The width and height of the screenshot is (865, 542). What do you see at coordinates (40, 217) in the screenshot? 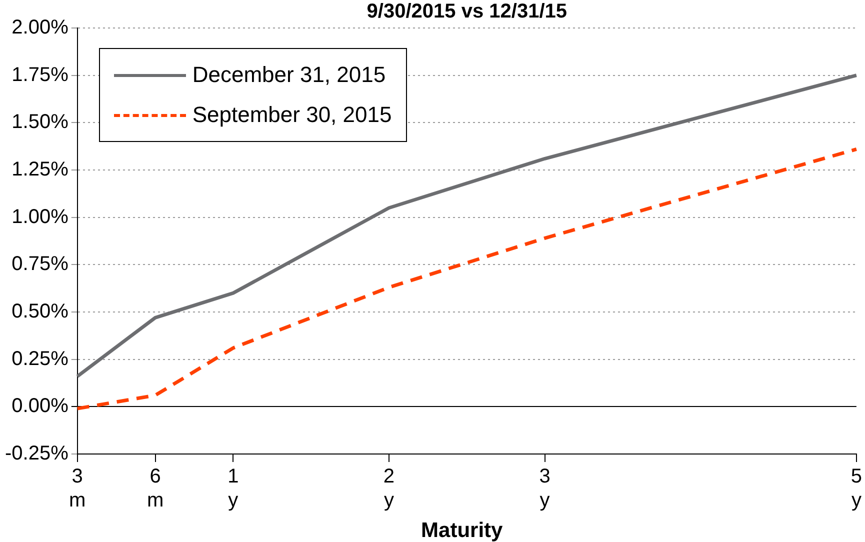
I see `y-tick-label: 1.00%` at bounding box center [40, 217].